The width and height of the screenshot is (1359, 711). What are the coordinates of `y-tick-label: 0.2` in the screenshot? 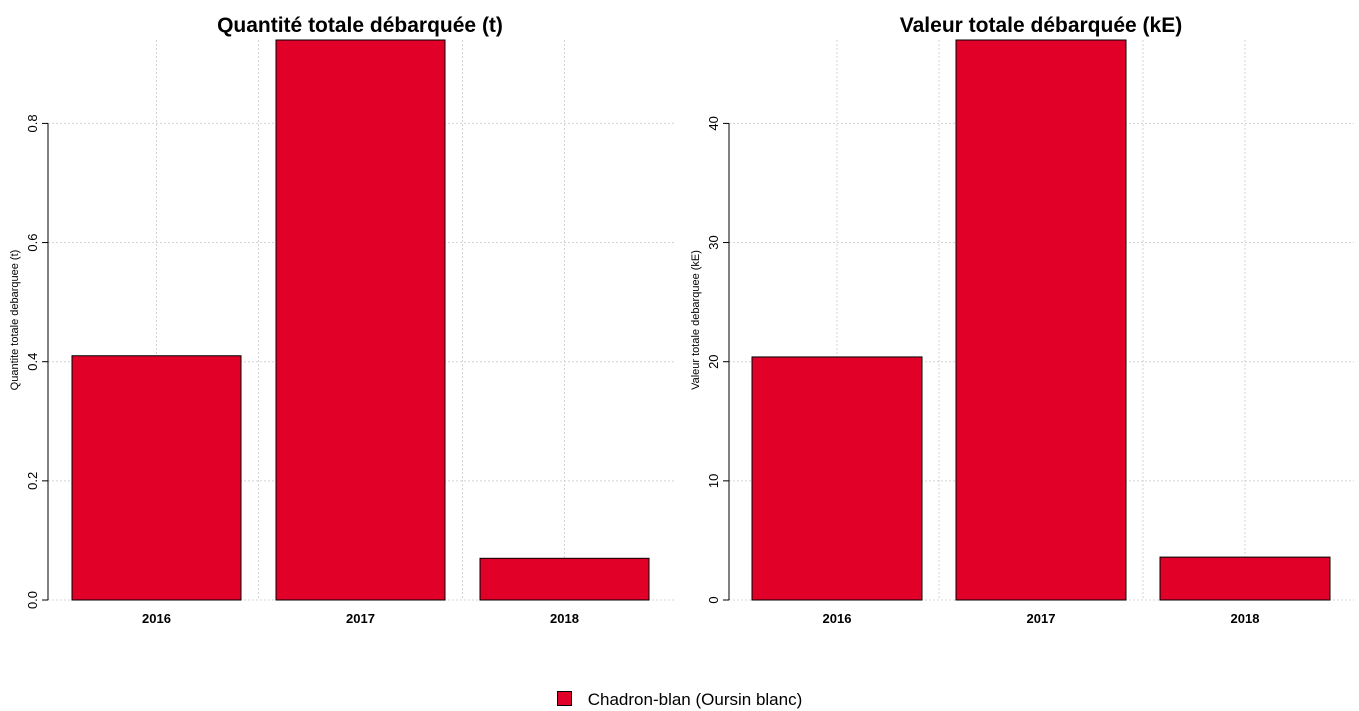 It's located at (32, 481).